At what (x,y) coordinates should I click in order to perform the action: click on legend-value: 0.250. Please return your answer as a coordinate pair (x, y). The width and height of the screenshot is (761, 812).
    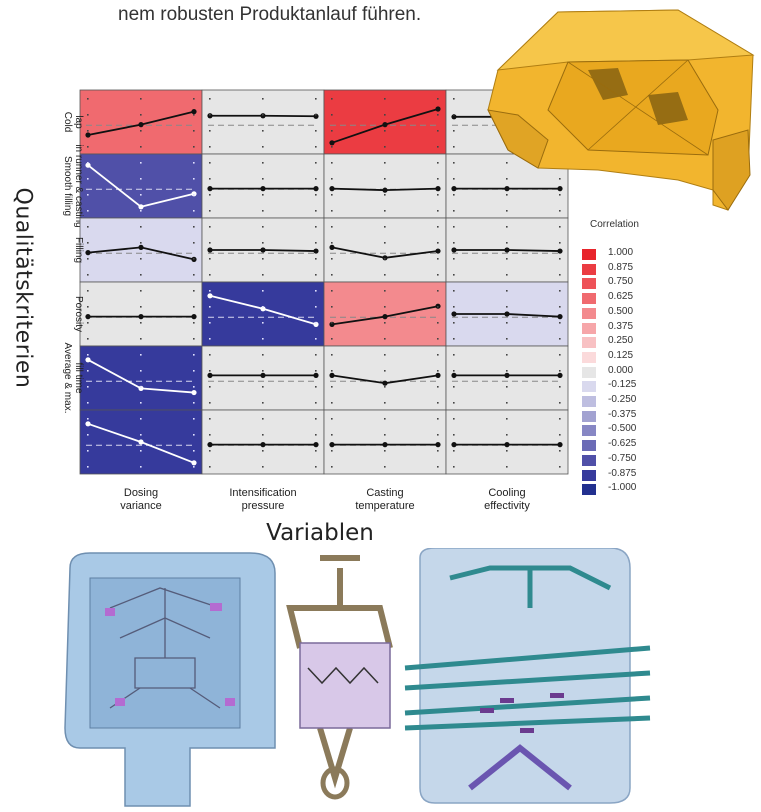
    Looking at the image, I should click on (621, 341).